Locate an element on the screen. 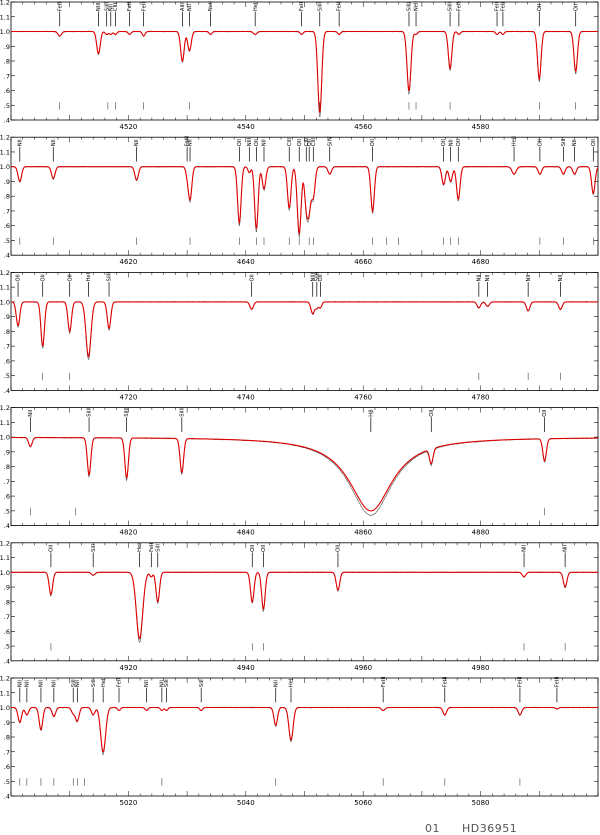 The height and width of the screenshot is (835, 600). x-tick-label: 4940 is located at coordinates (246, 668).